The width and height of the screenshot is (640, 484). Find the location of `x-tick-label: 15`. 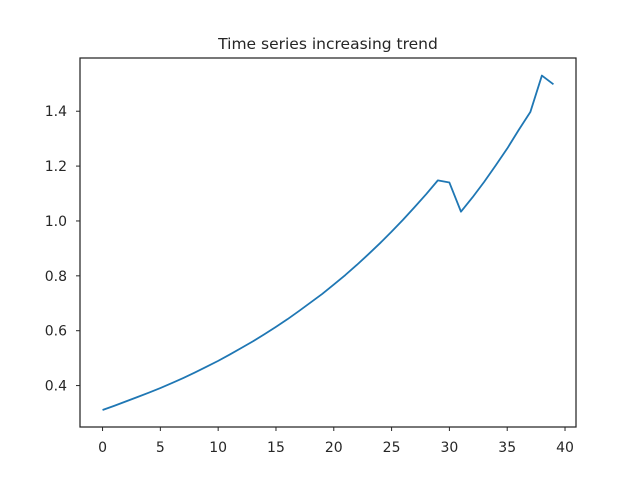

x-tick-label: 15 is located at coordinates (276, 448).